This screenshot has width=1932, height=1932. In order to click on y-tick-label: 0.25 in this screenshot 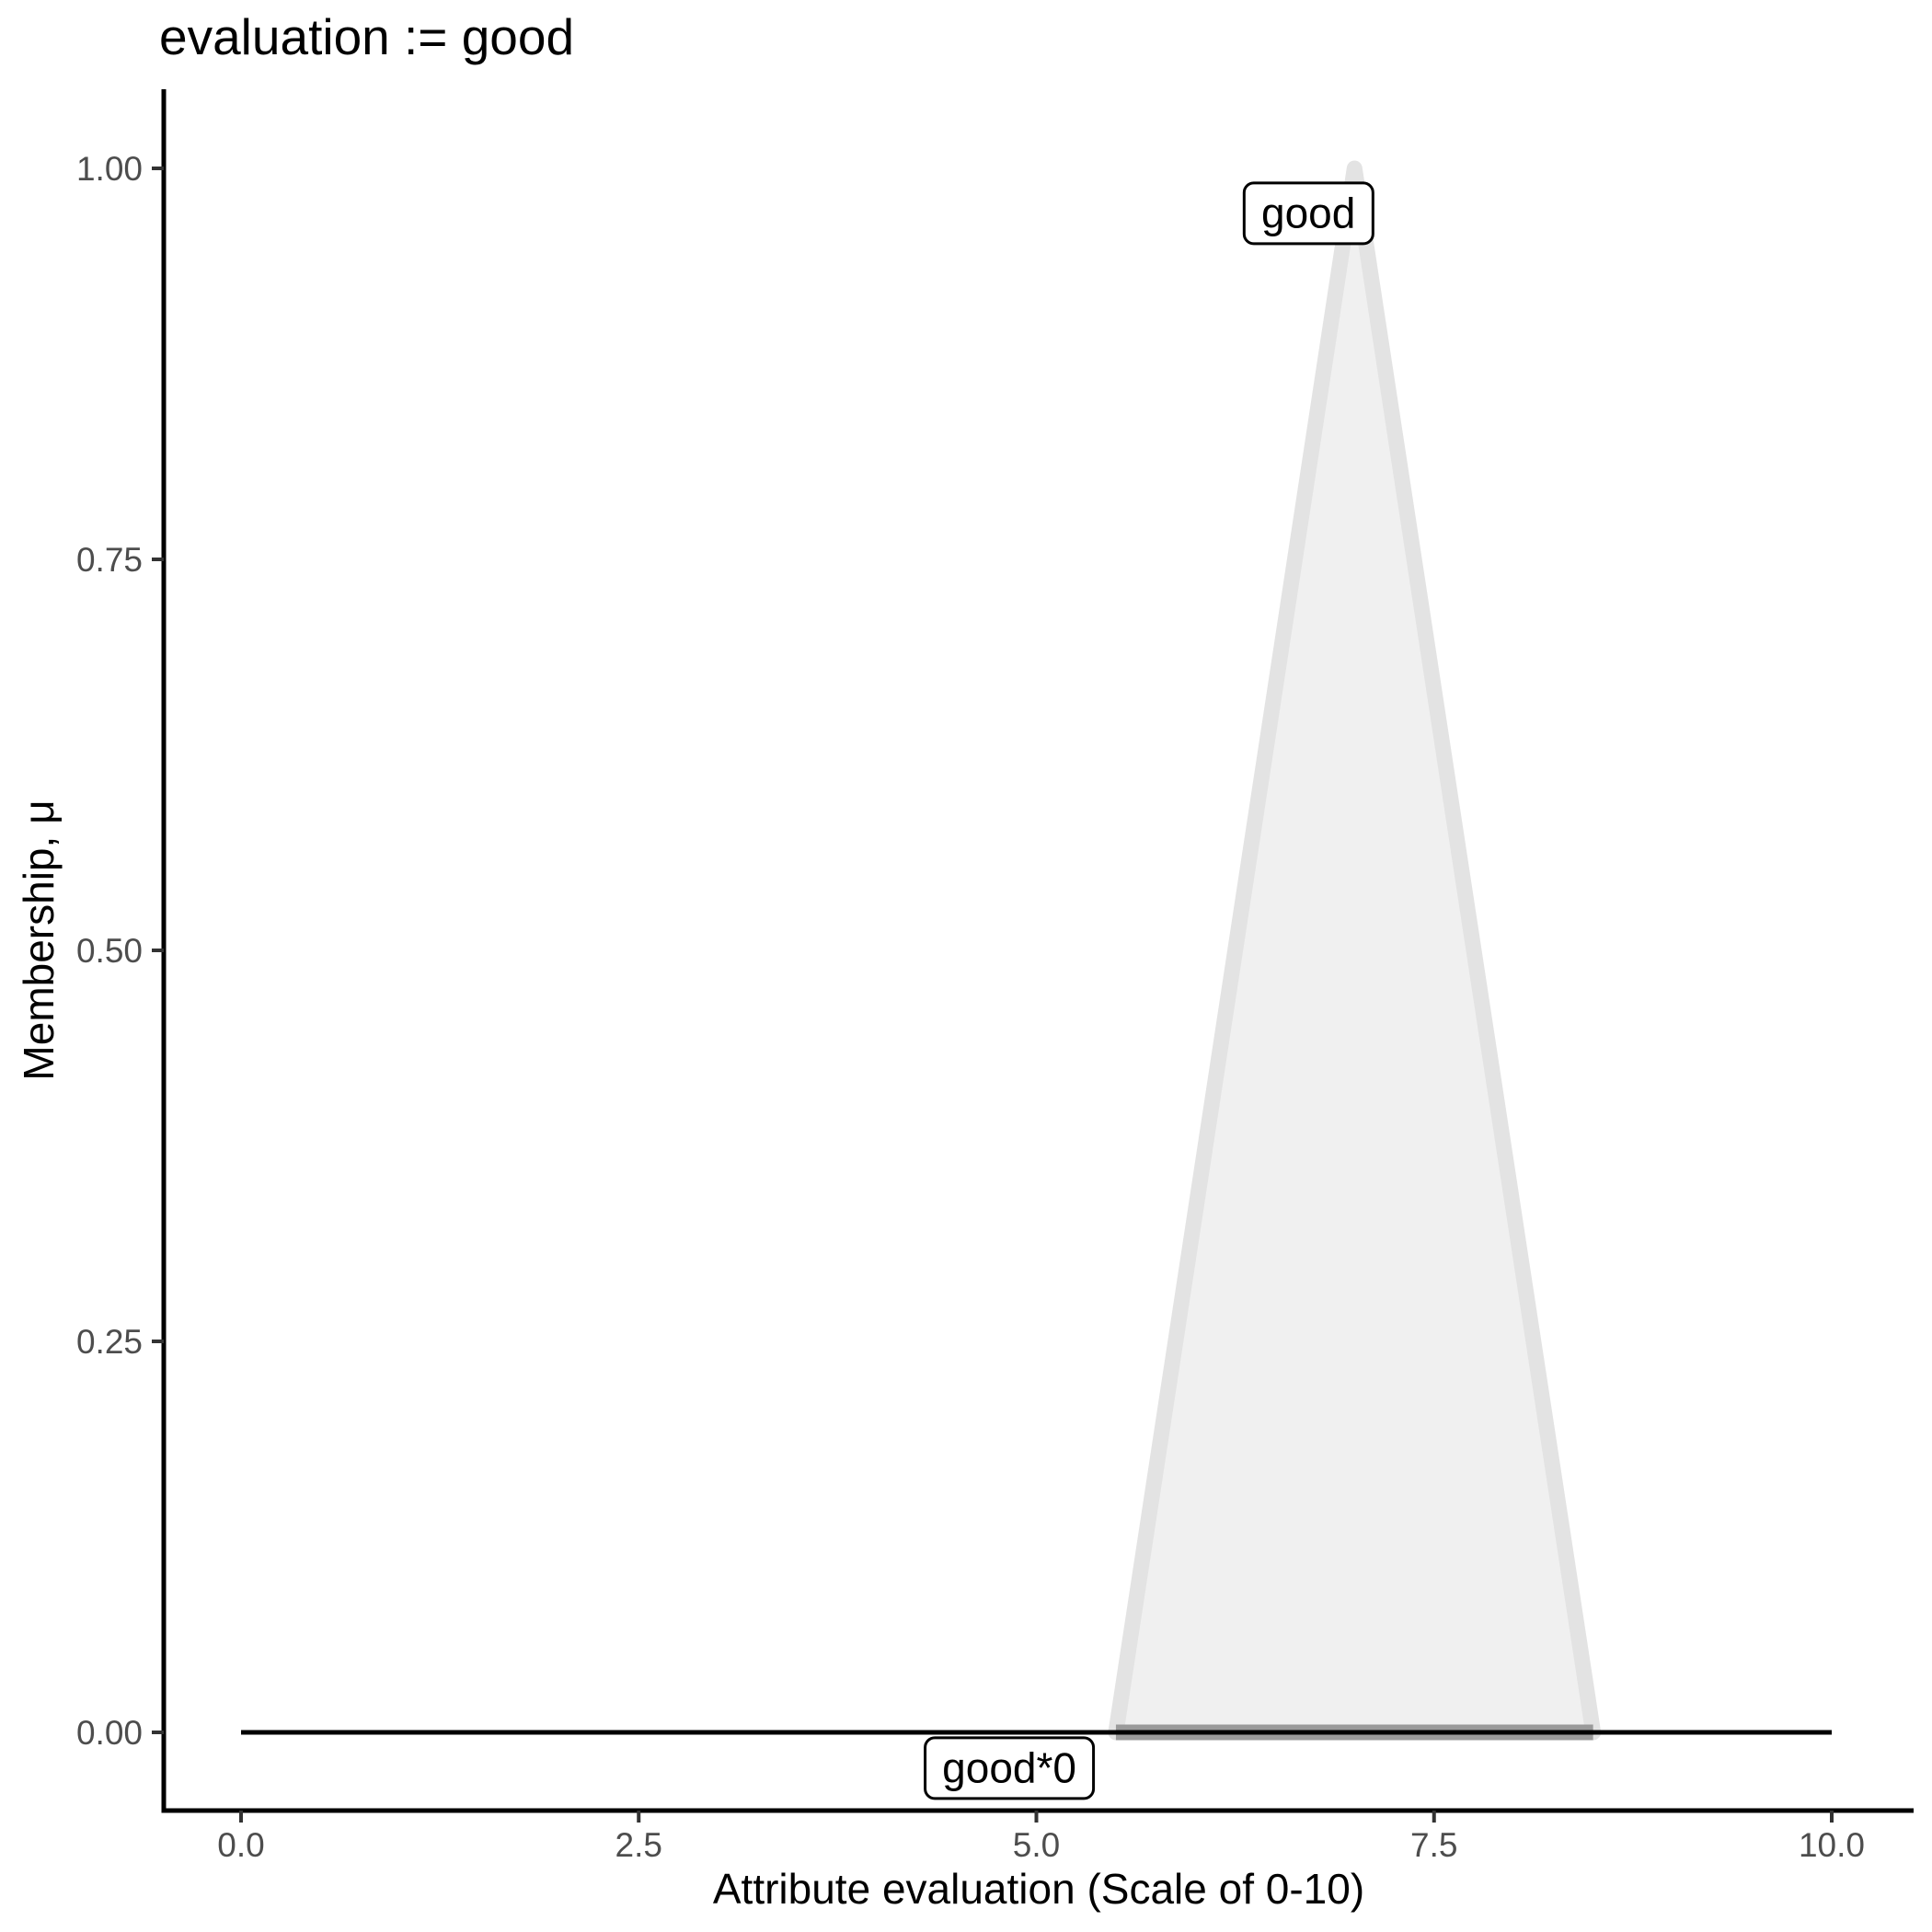, I will do `click(109, 1342)`.